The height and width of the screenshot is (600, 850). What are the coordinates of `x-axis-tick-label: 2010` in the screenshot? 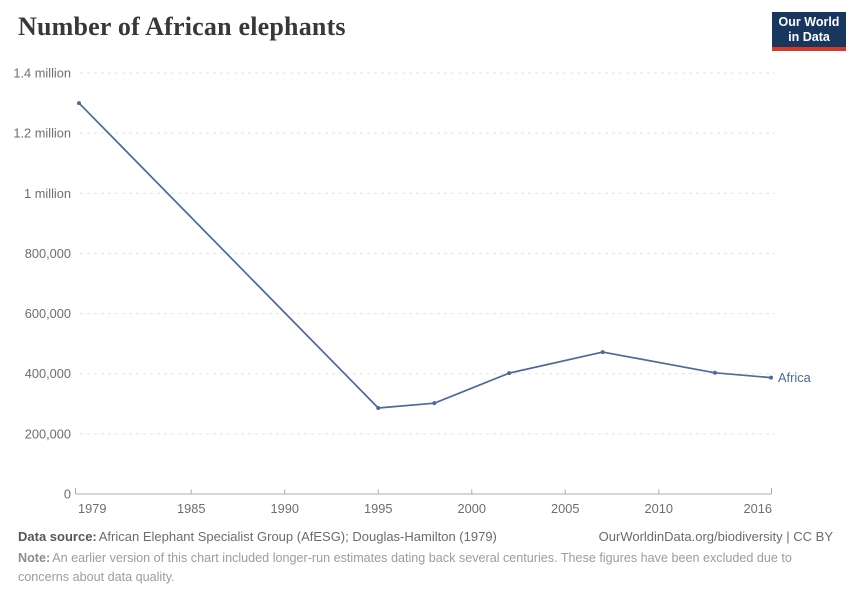 It's located at (659, 508).